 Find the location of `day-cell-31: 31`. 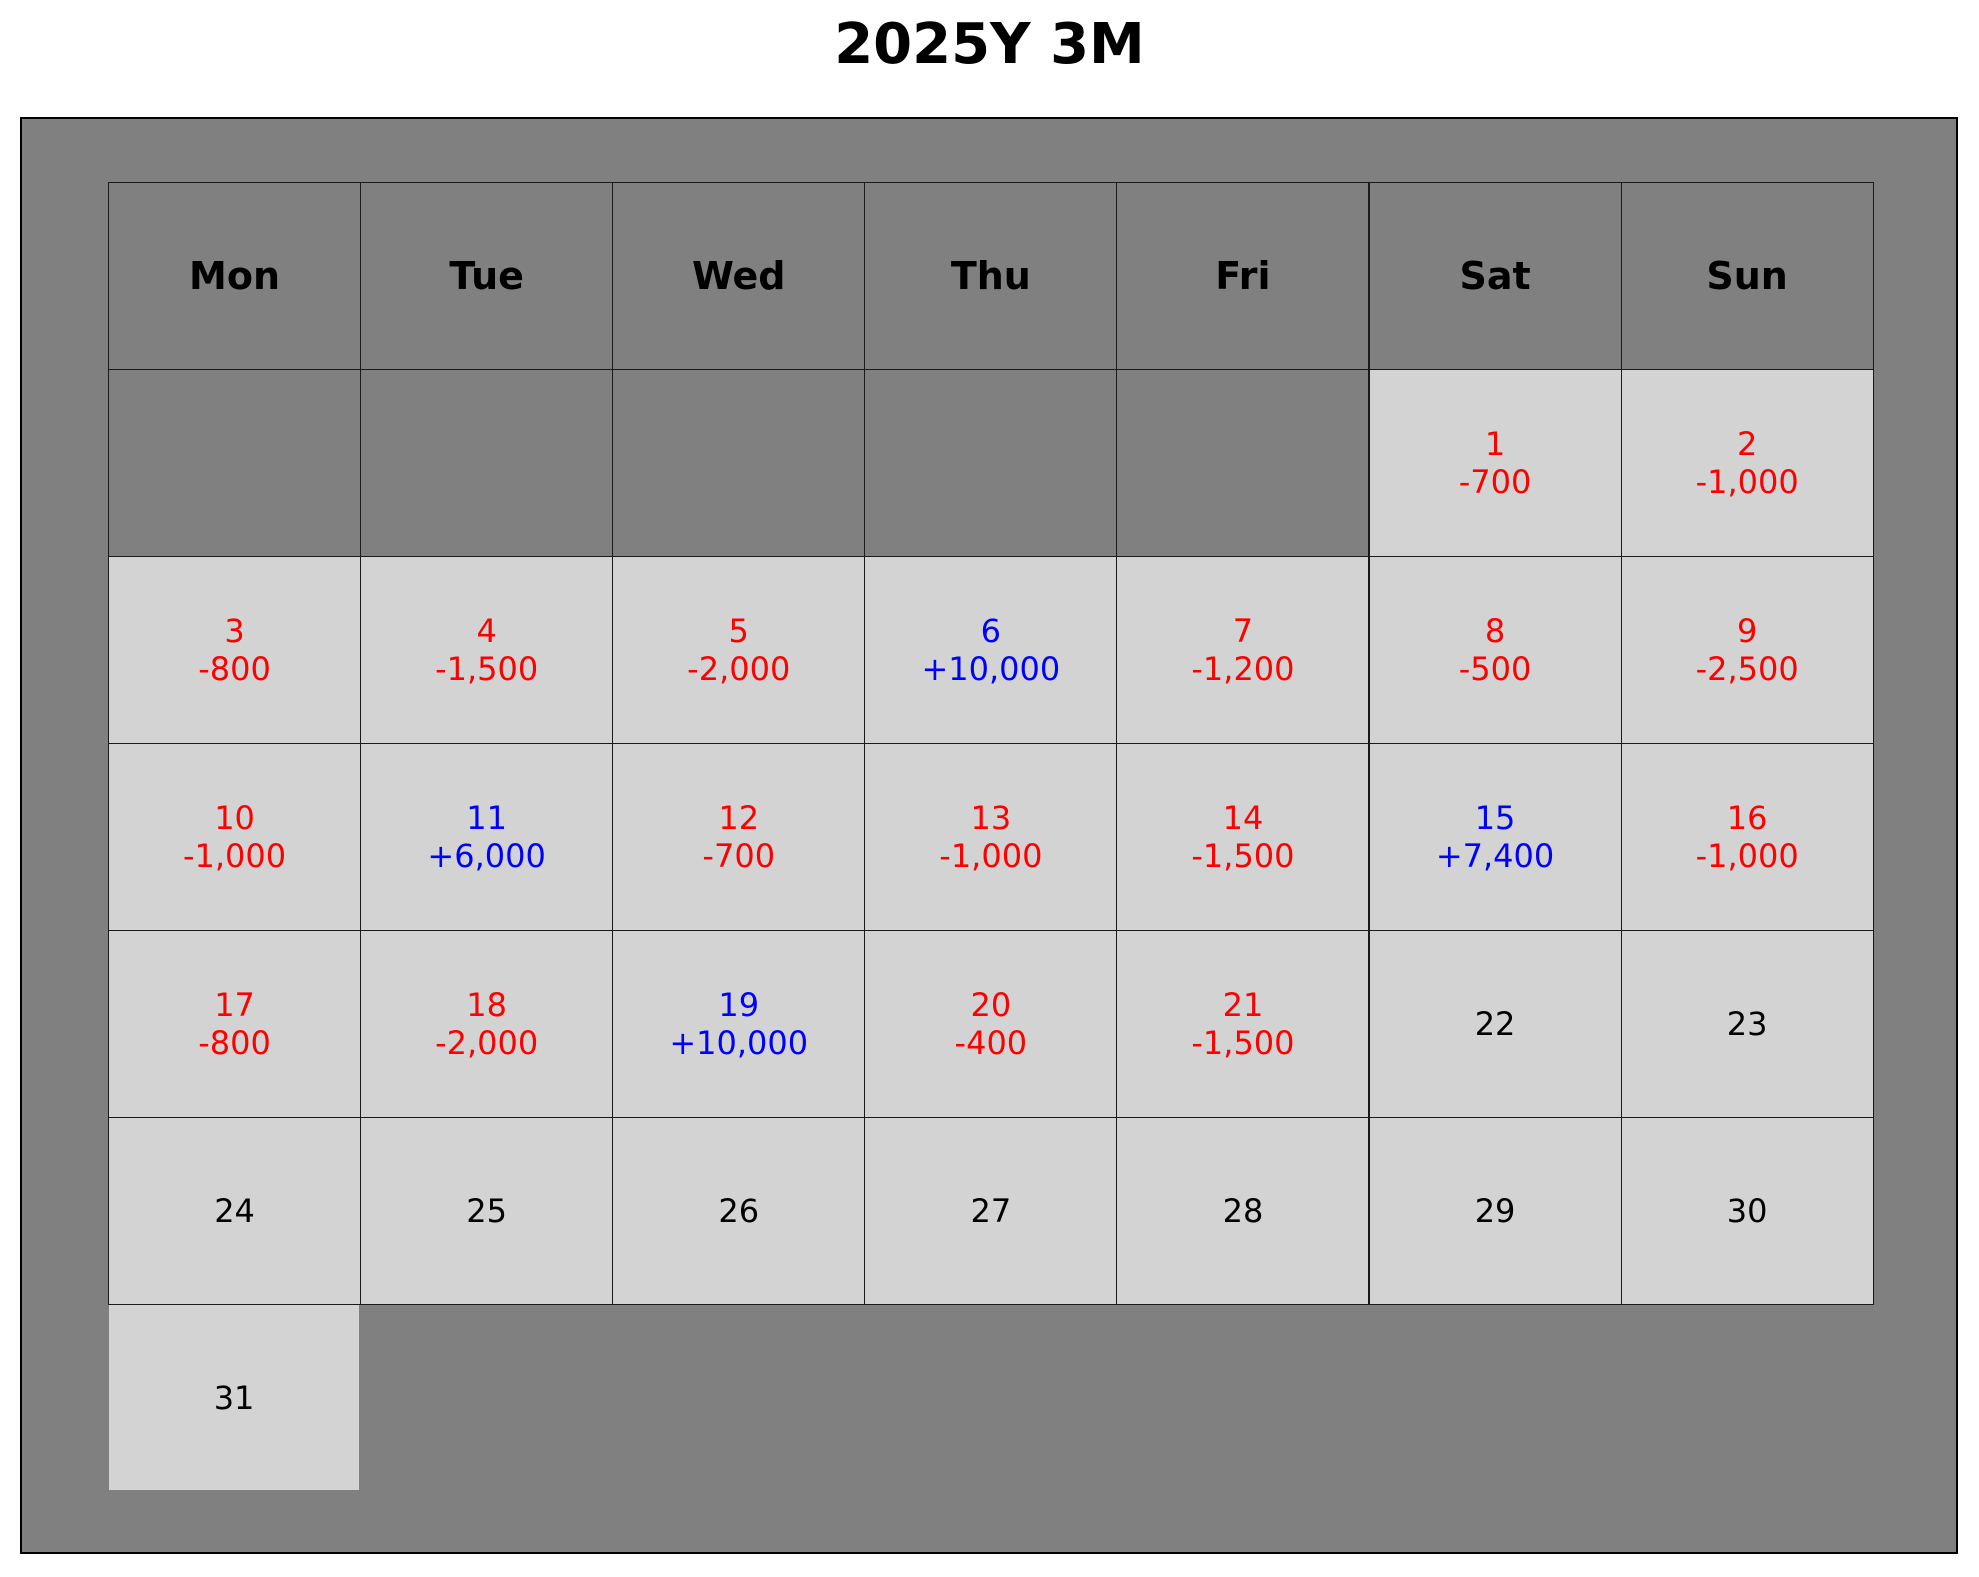

day-cell-31: 31 is located at coordinates (234, 1397).